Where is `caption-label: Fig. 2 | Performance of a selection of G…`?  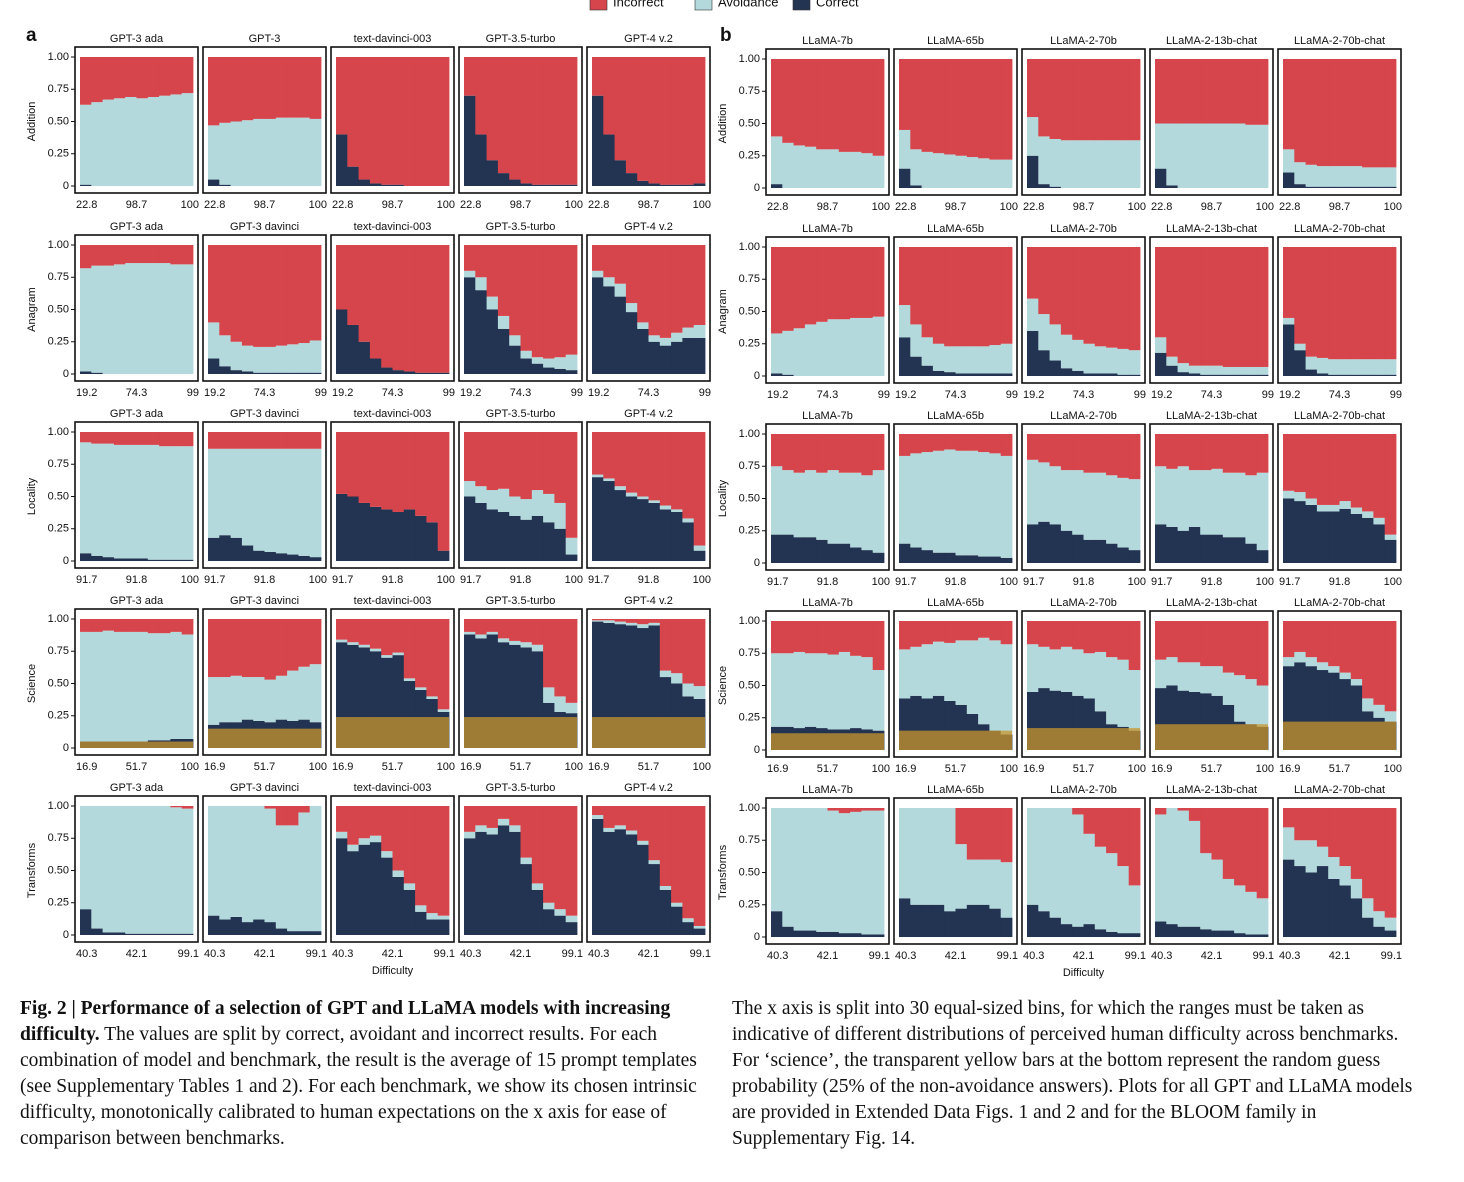 caption-label: Fig. 2 | Performance of a selection of G… is located at coordinates (345, 1021).